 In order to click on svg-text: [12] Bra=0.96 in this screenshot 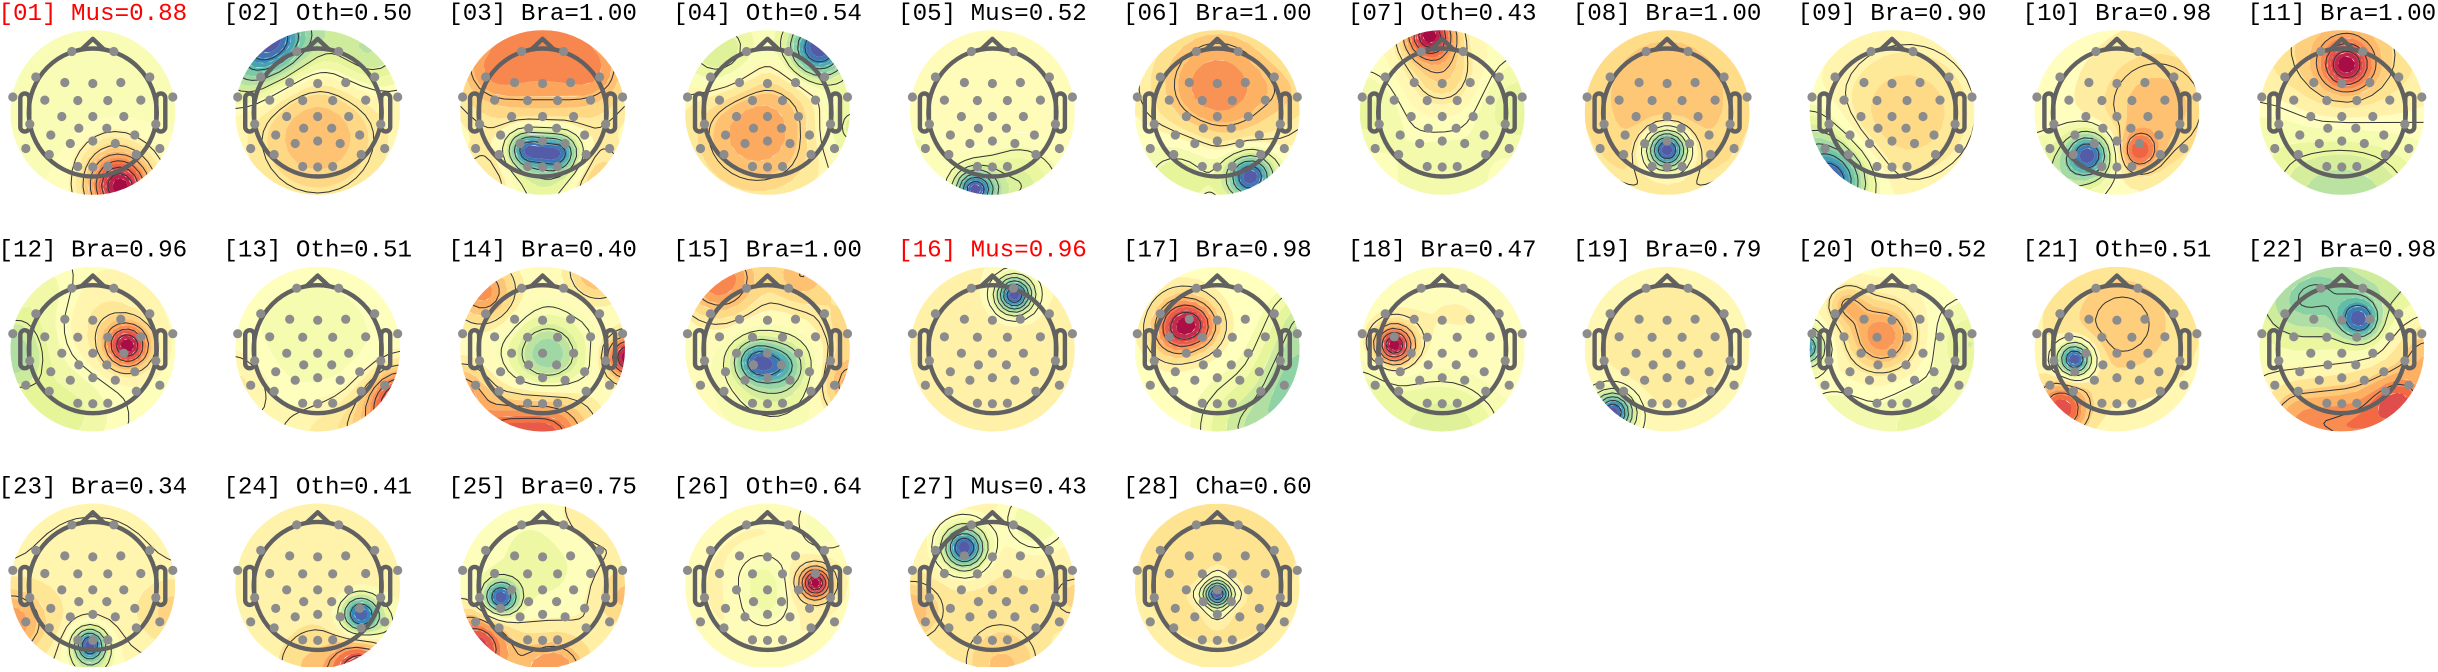, I will do `click(93, 251)`.